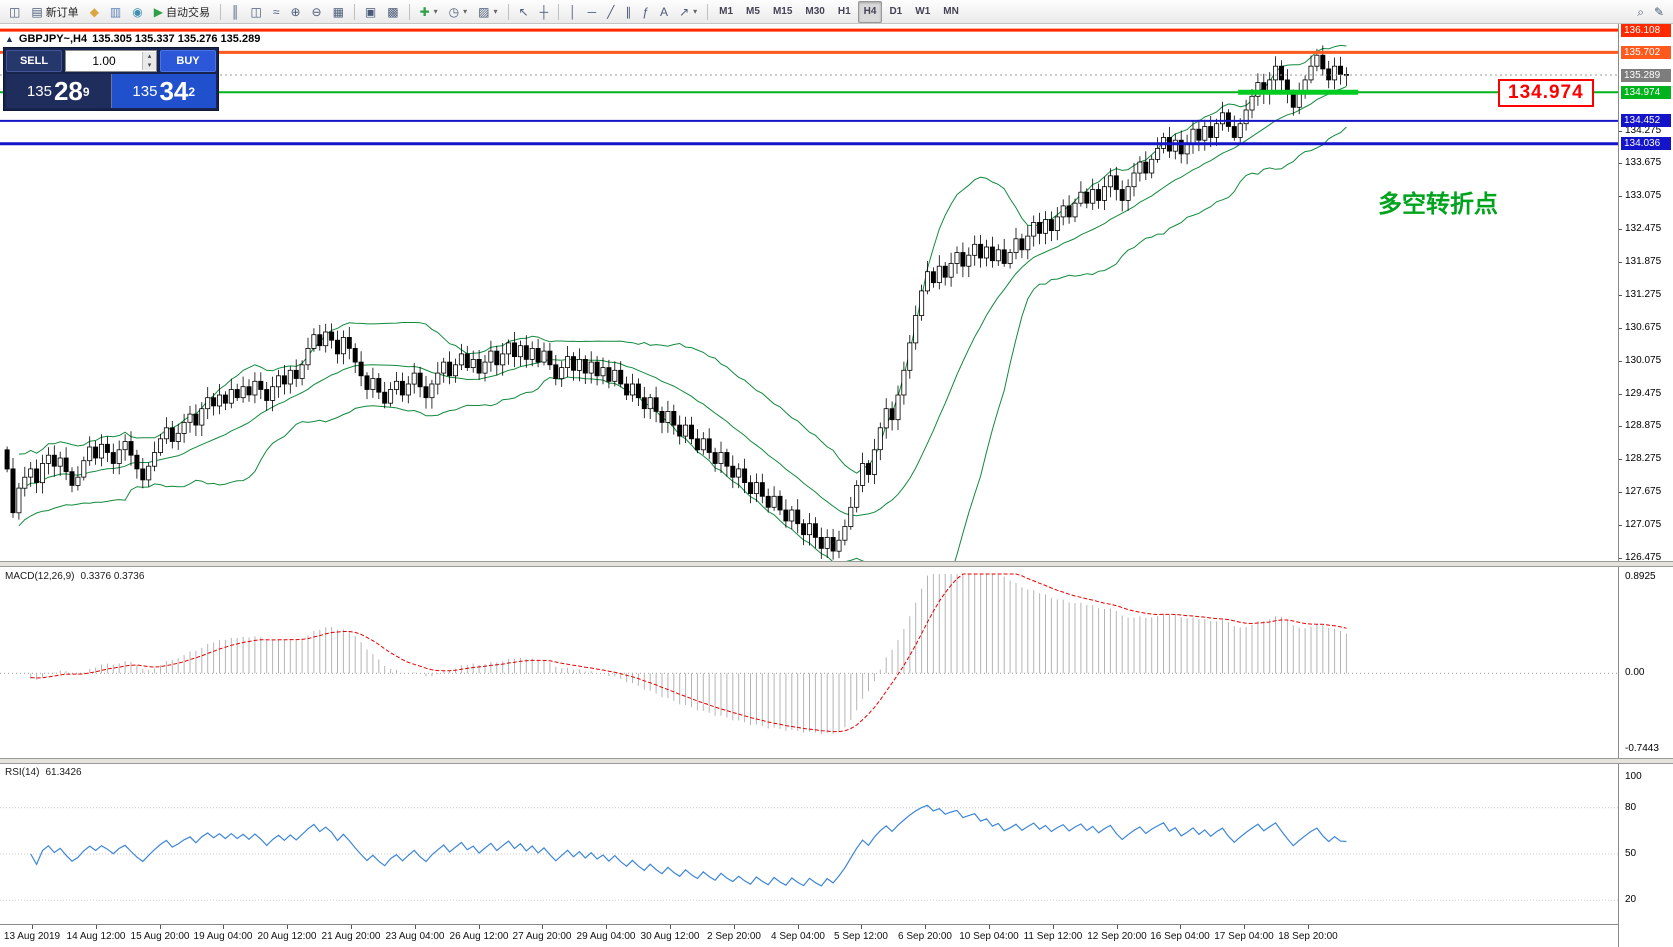 This screenshot has width=1673, height=947. What do you see at coordinates (54, 12) in the screenshot?
I see `new-order-button: ▤ 新订单` at bounding box center [54, 12].